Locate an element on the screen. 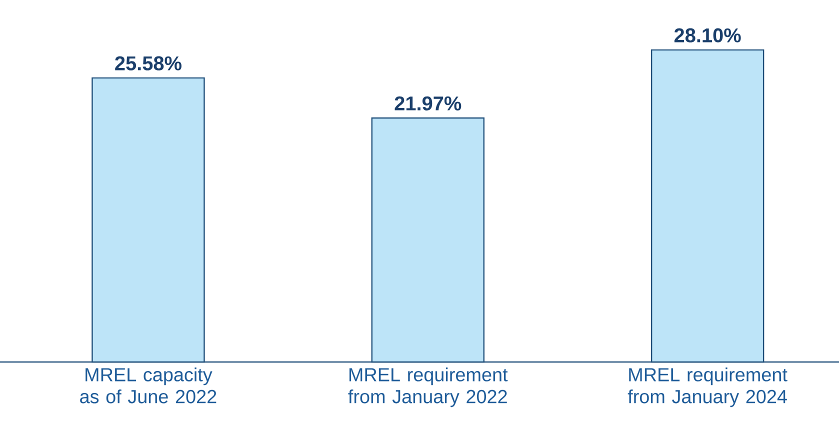 This screenshot has height=439, width=839. data-label: 28.10% is located at coordinates (707, 35).